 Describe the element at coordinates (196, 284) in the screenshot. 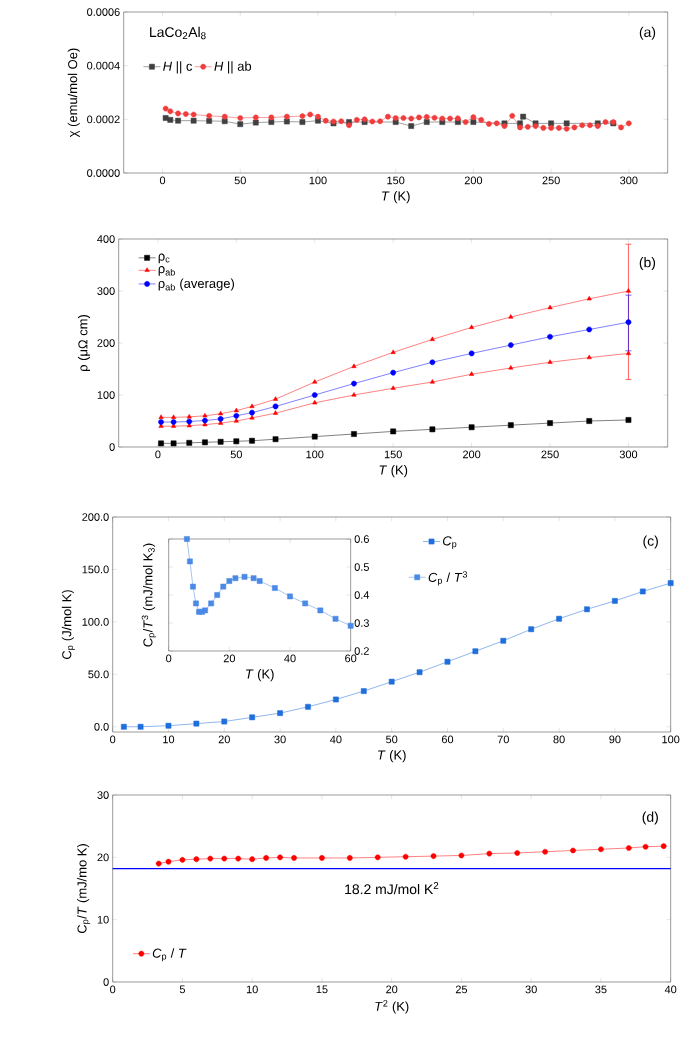

I see `legend-label: ρ$_{ab}$ (average)` at that location.